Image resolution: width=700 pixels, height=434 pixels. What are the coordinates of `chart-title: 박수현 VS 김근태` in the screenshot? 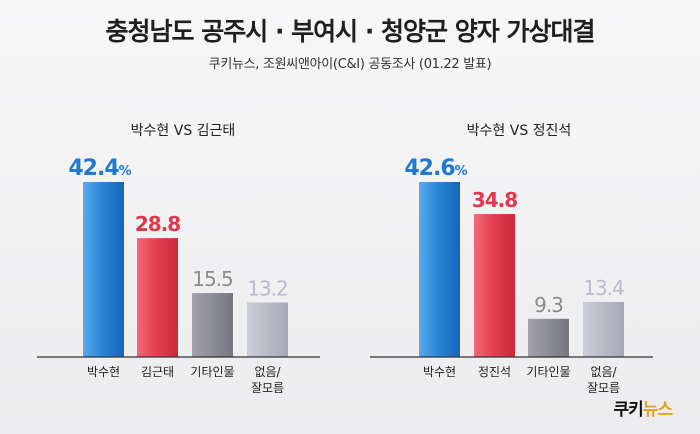 It's located at (183, 131).